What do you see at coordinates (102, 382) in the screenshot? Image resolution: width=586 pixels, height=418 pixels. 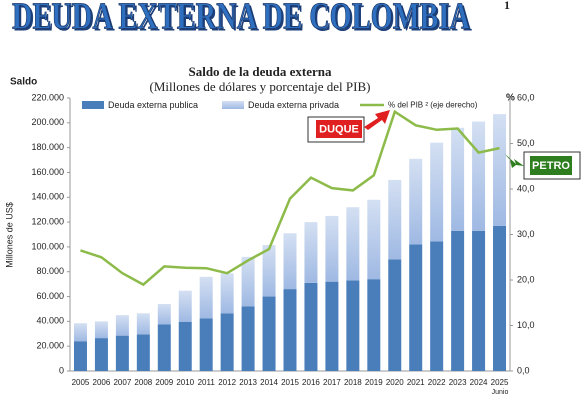 I see `x-tick-label: 2006` at bounding box center [102, 382].